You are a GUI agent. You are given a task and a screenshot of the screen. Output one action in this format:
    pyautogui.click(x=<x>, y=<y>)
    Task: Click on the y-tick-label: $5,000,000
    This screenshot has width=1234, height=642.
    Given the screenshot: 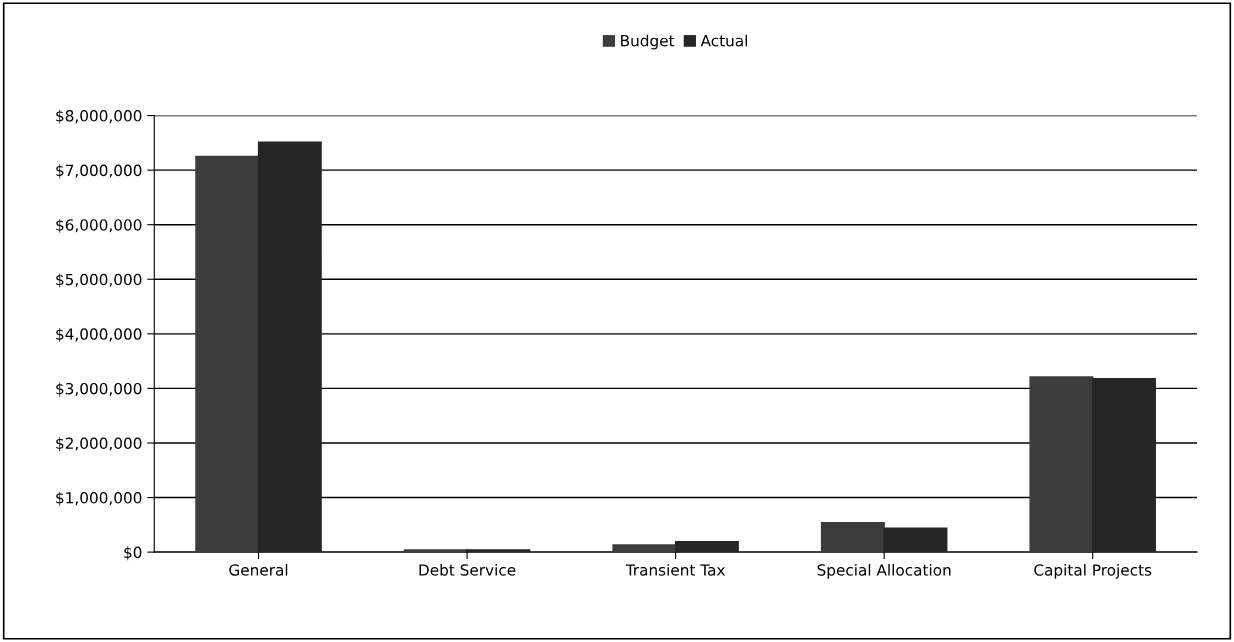 What is the action you would take?
    pyautogui.click(x=99, y=280)
    